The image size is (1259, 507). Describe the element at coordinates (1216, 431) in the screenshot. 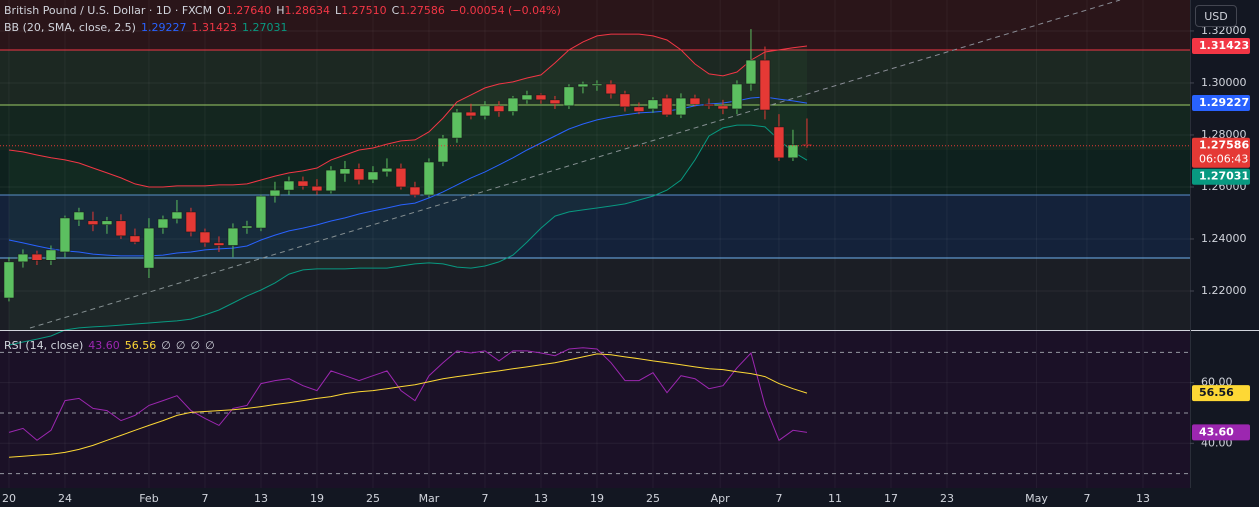

I see `price-badge-label: 43.60` at that location.